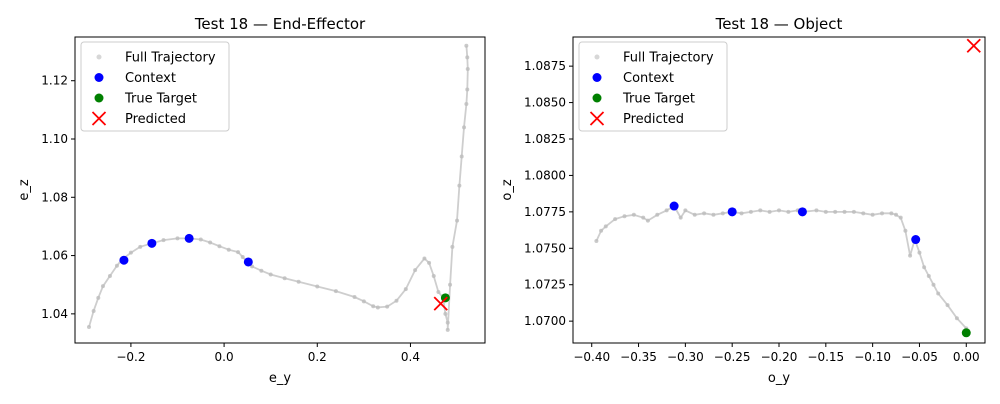 The width and height of the screenshot is (1000, 404). Describe the element at coordinates (54, 256) in the screenshot. I see `y-tick-label: 1.06` at that location.